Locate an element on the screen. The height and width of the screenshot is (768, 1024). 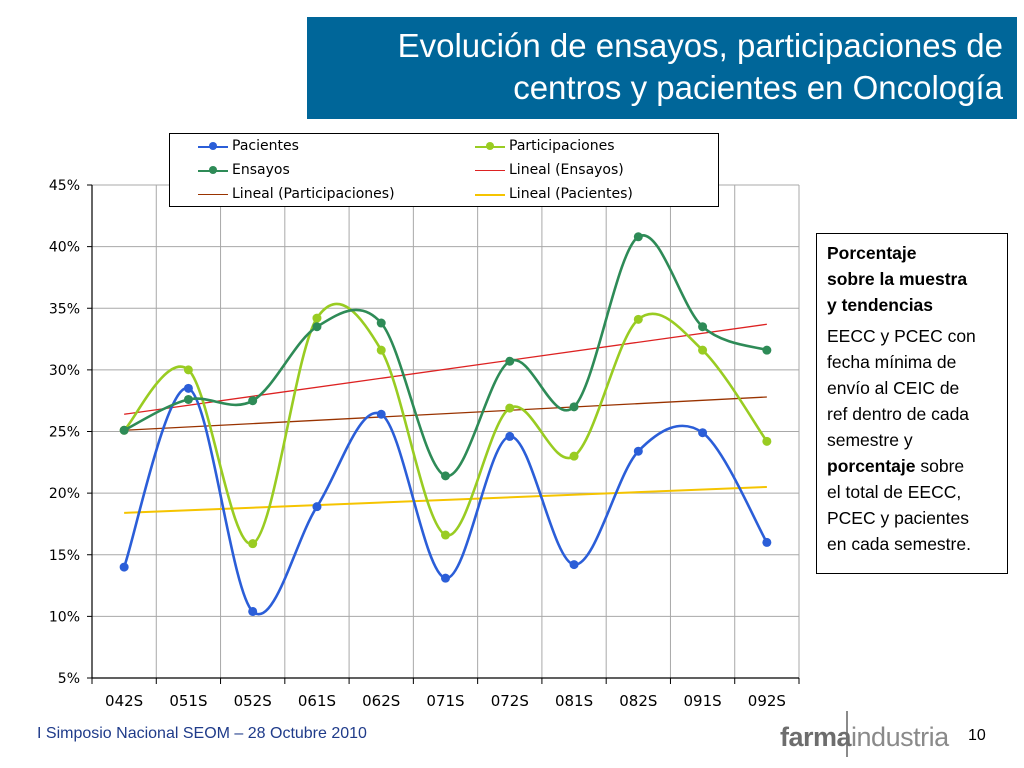
y-tick-label: 30% is located at coordinates (64, 371).